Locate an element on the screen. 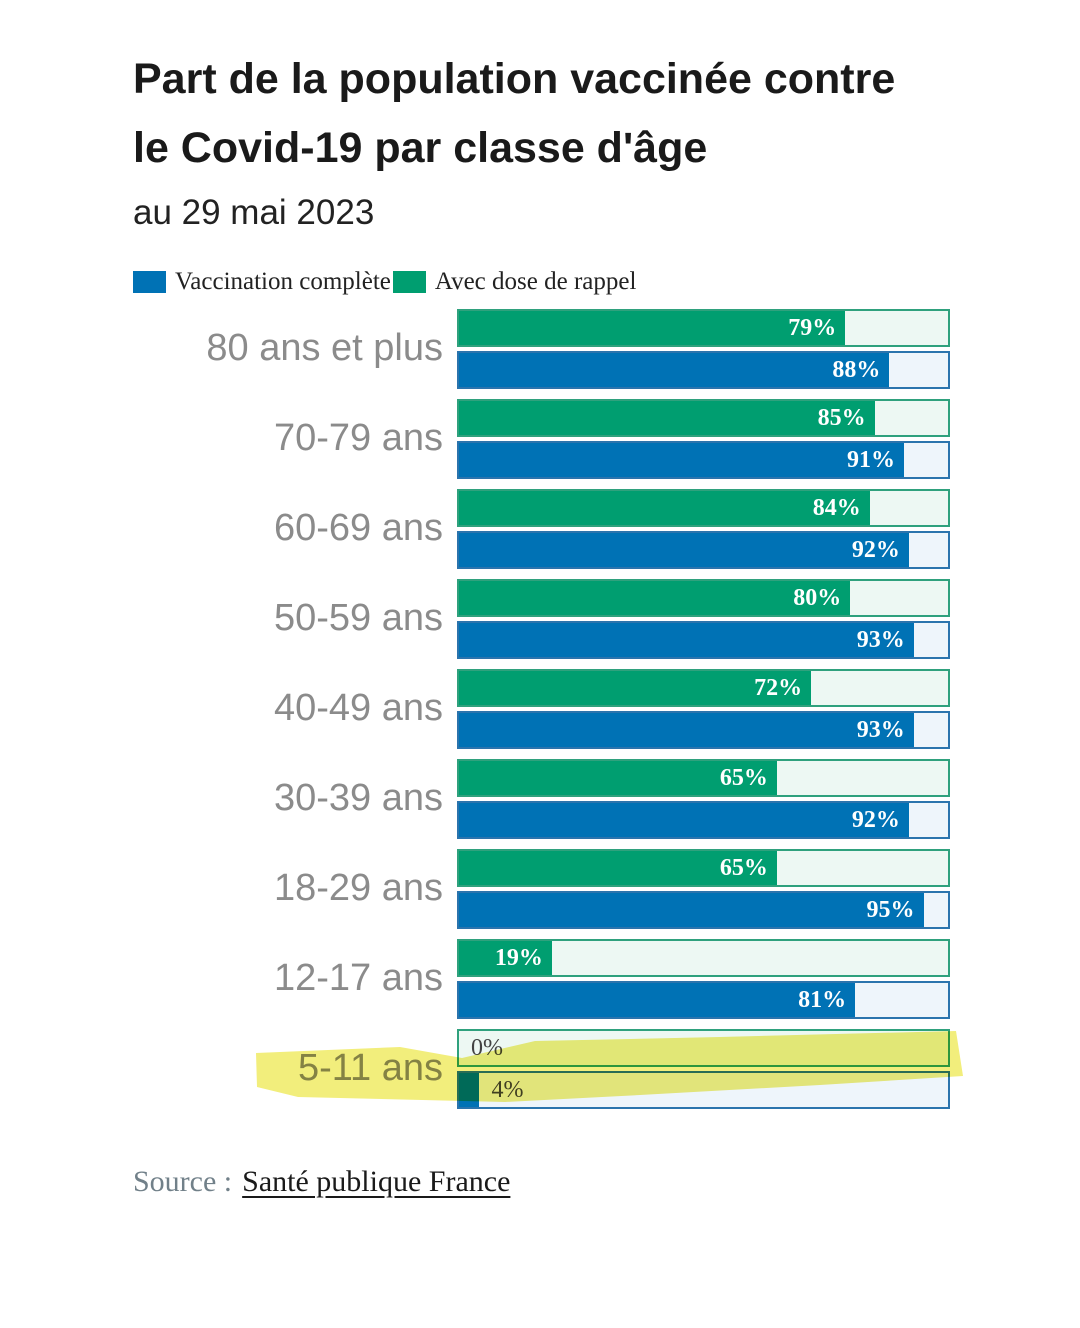 The height and width of the screenshot is (1328, 1080). booster-bar-value: 80% is located at coordinates (817, 597).